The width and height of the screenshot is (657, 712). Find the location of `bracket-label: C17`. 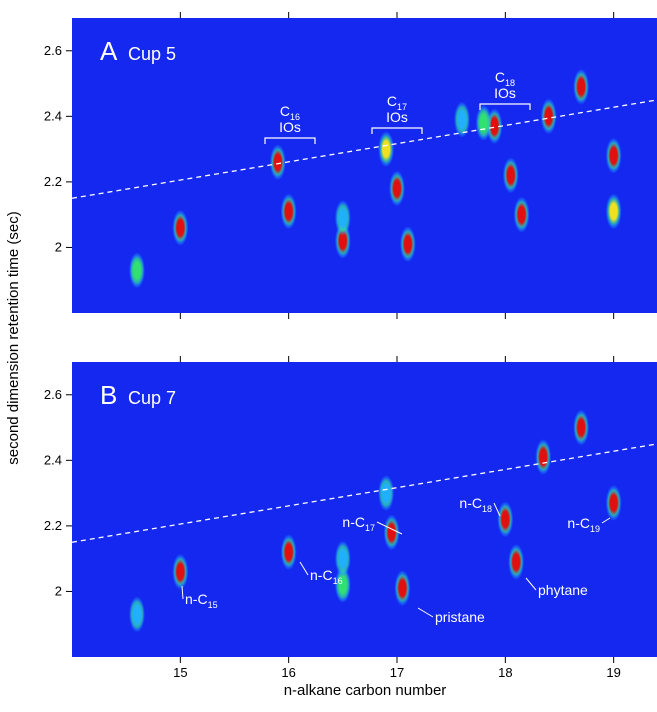

bracket-label: C17 is located at coordinates (397, 102).